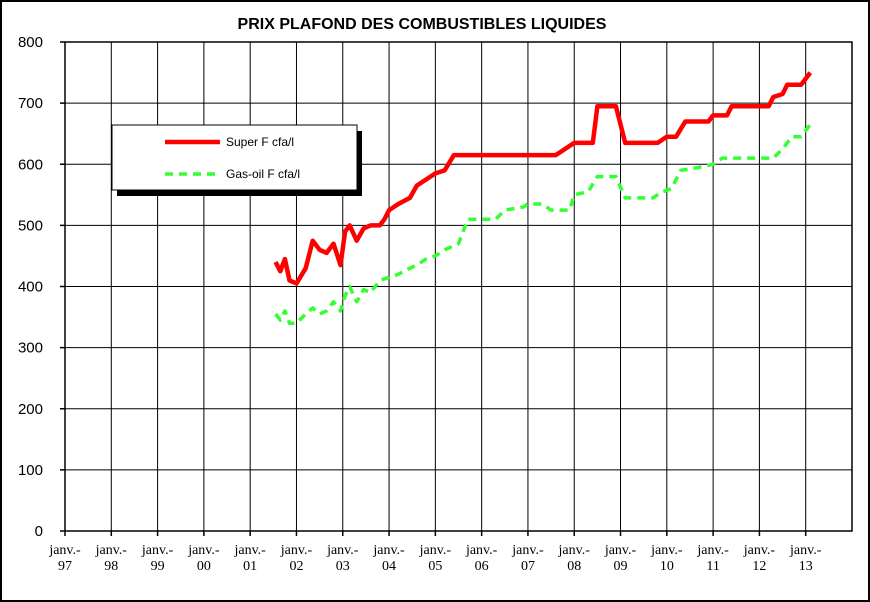 The width and height of the screenshot is (870, 602). What do you see at coordinates (234, 157) in the screenshot?
I see `legend` at bounding box center [234, 157].